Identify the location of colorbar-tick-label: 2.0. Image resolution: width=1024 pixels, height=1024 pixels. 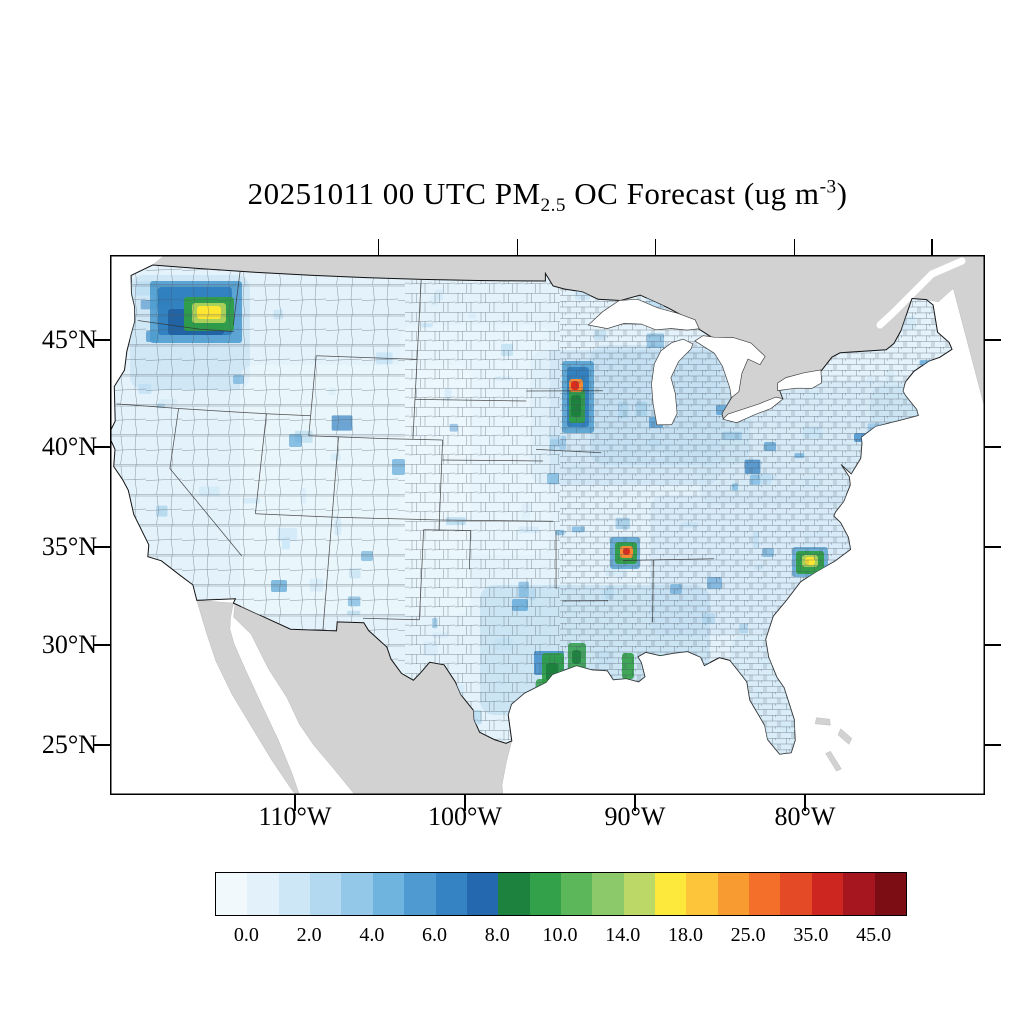
(309, 935).